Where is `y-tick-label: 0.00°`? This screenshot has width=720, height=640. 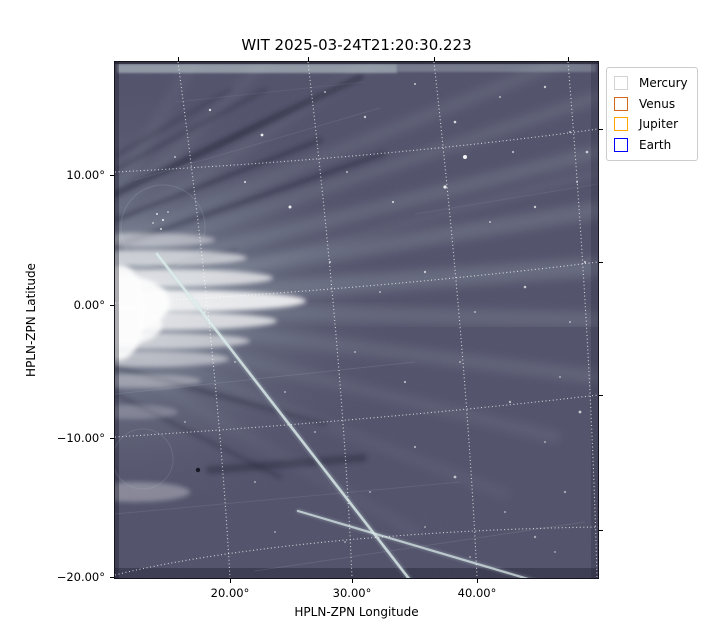
y-tick-label: 0.00° is located at coordinates (89, 305).